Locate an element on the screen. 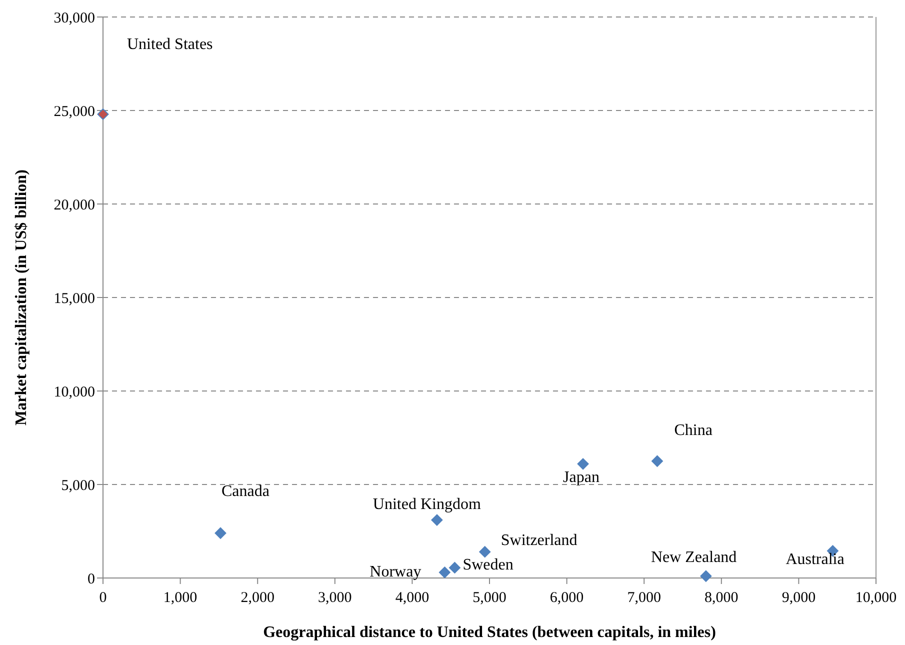  annotation: Switzerland is located at coordinates (539, 540).